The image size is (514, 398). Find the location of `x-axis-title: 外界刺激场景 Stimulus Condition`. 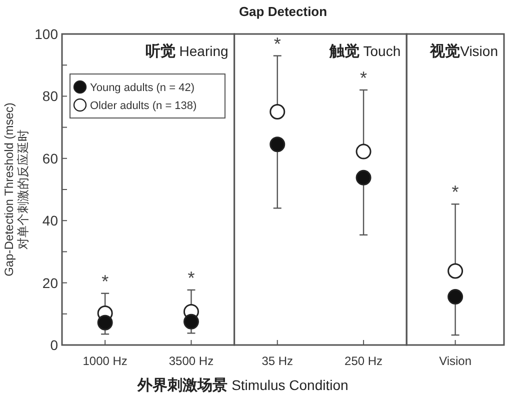

x-axis-title: 外界刺激场景 Stimulus Condition is located at coordinates (242, 385).